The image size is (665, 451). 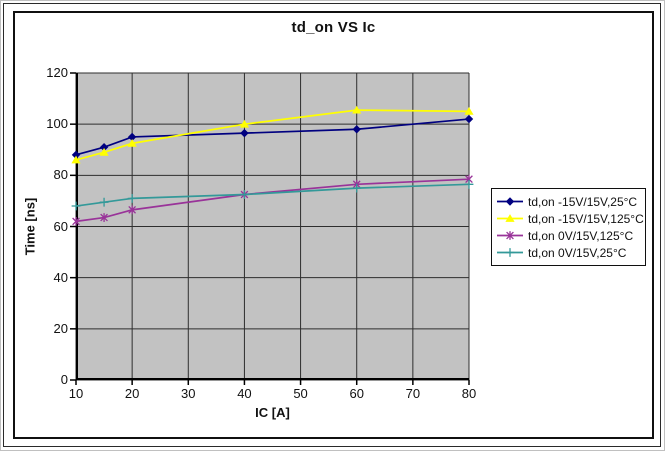 What do you see at coordinates (586, 218) in the screenshot?
I see `legend-label: td,on -15V/15V,125°C` at bounding box center [586, 218].